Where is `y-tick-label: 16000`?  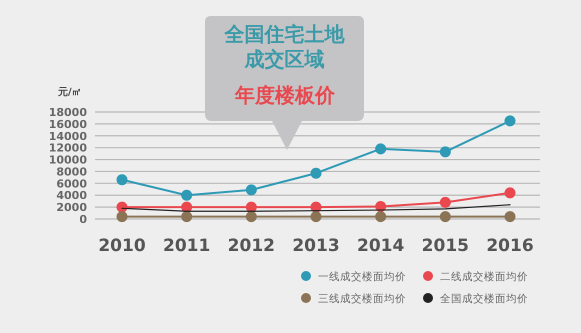 y-tick-label: 16000 is located at coordinates (68, 124).